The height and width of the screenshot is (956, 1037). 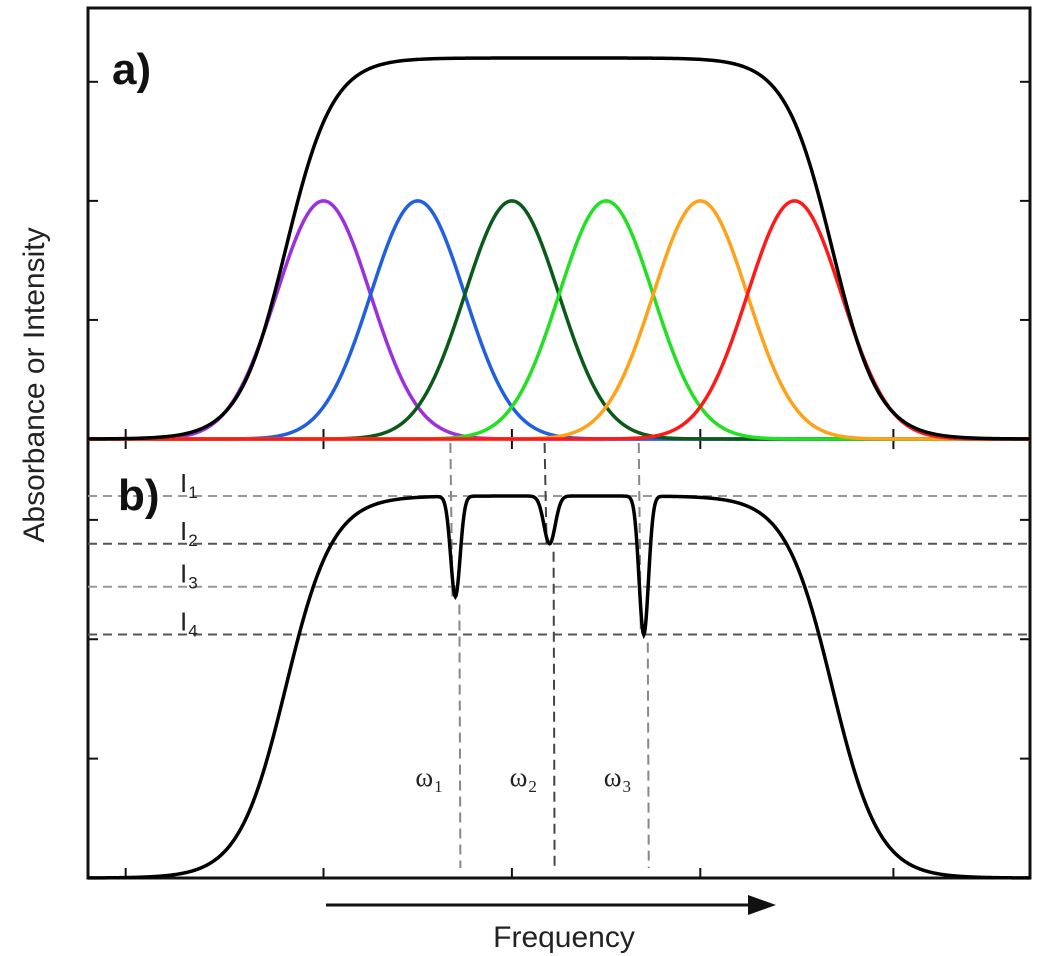 What do you see at coordinates (428, 779) in the screenshot?
I see `frequency-marker-label-1: ω1` at bounding box center [428, 779].